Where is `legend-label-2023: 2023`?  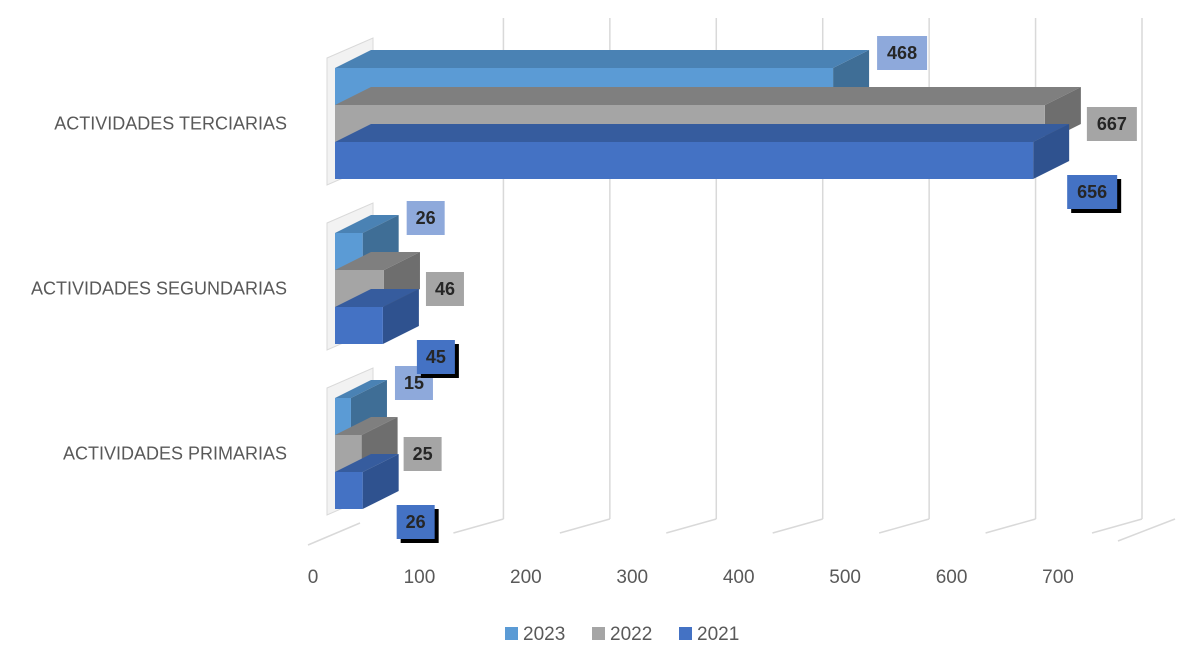
legend-label-2023: 2023 is located at coordinates (544, 634).